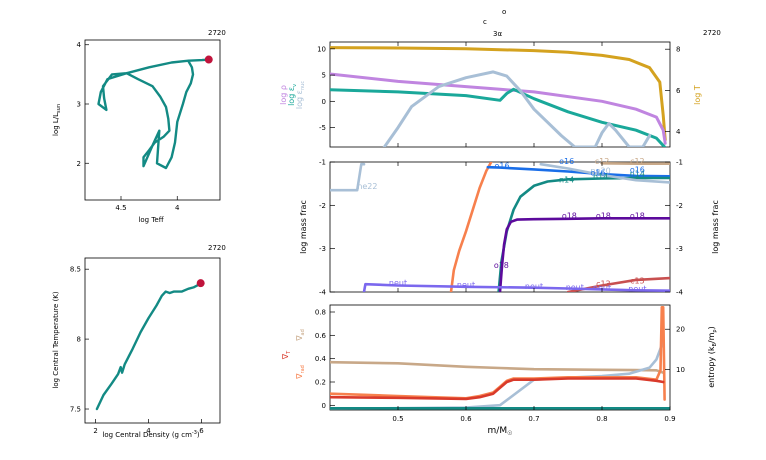 Image resolution: width=766 pixels, height=460 pixels. Describe the element at coordinates (324, 76) in the screenshot. I see `y-tick-label: 5` at that location.